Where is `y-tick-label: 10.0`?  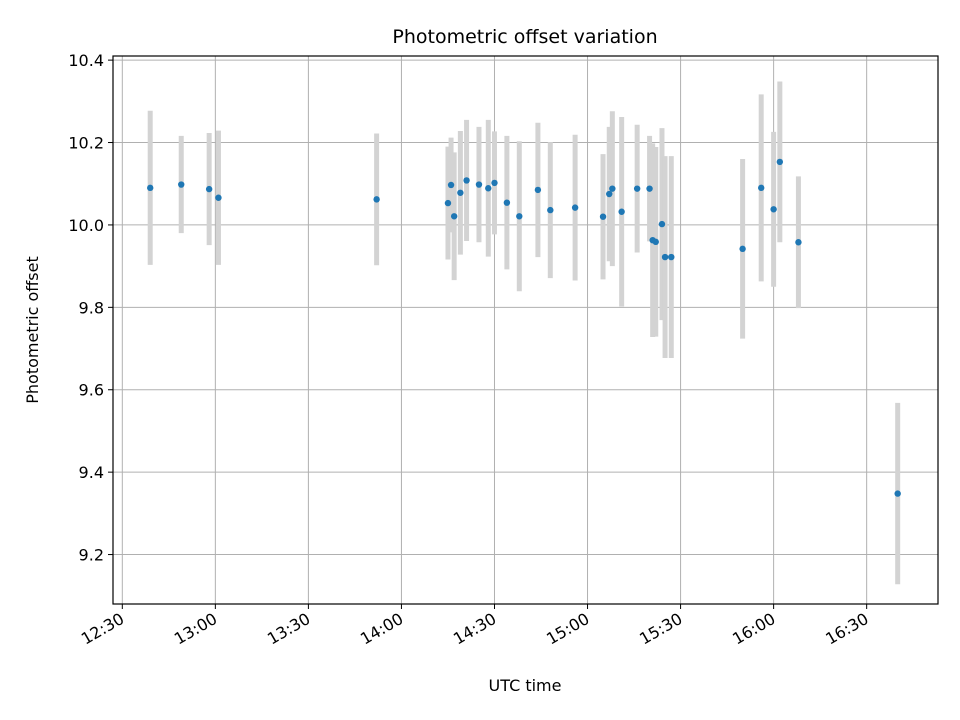 y-tick-label: 10.0 is located at coordinates (86, 225).